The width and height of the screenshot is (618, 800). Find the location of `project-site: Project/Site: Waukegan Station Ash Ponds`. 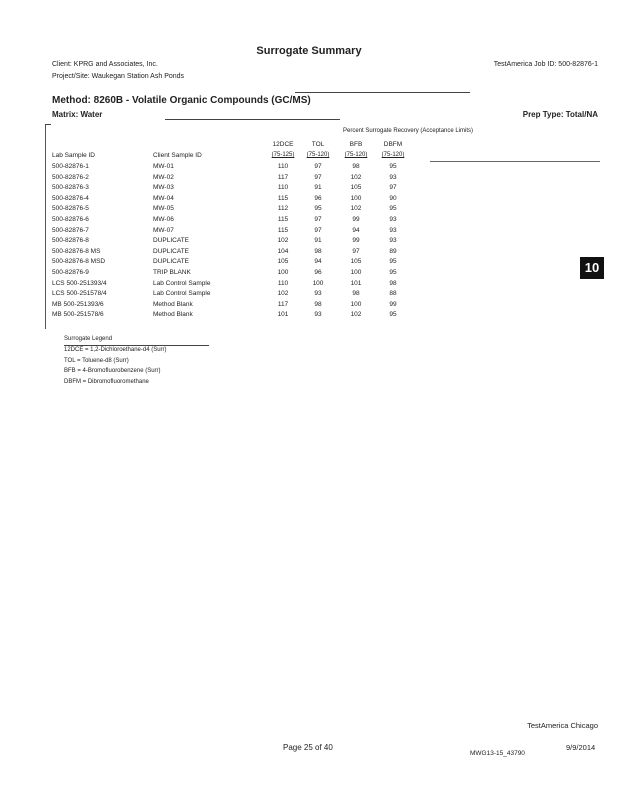

project-site: Project/Site: Waukegan Station Ash Ponds is located at coordinates (118, 76).